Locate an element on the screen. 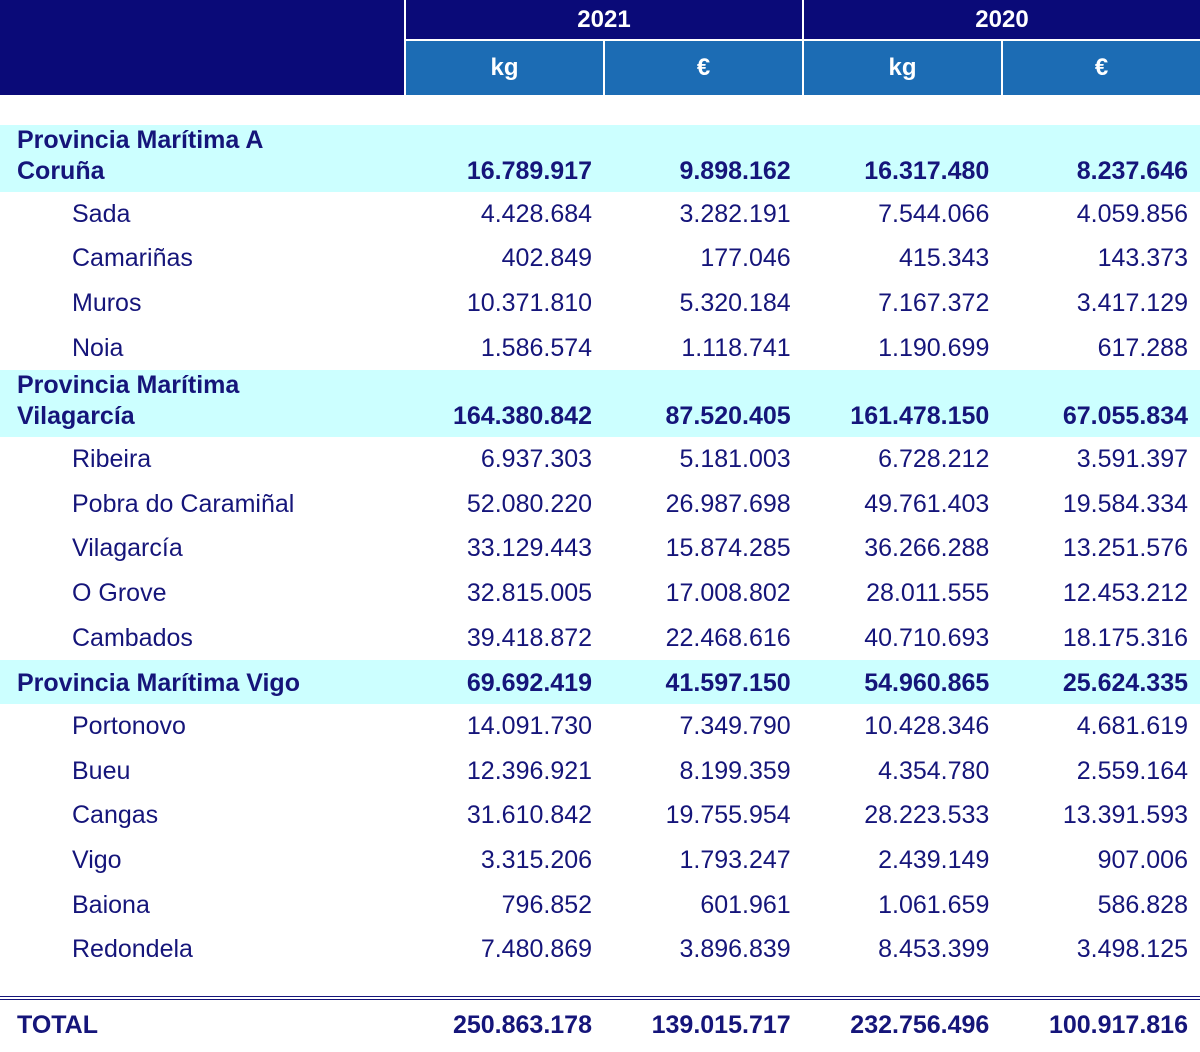 This screenshot has width=1200, height=1052. port-name: Baiona is located at coordinates (111, 904).